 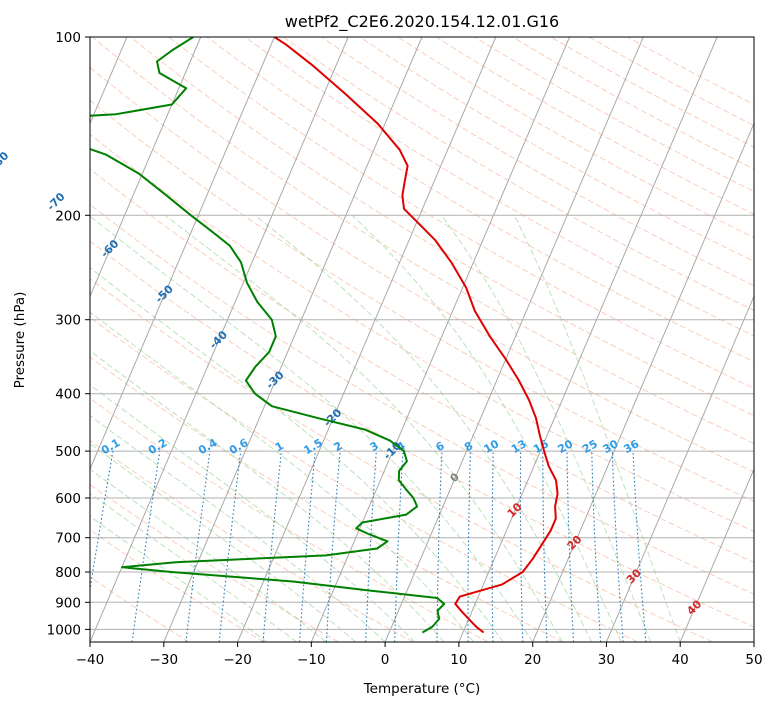 What do you see at coordinates (164, 660) in the screenshot?
I see `x-tick-label: −30` at bounding box center [164, 660].